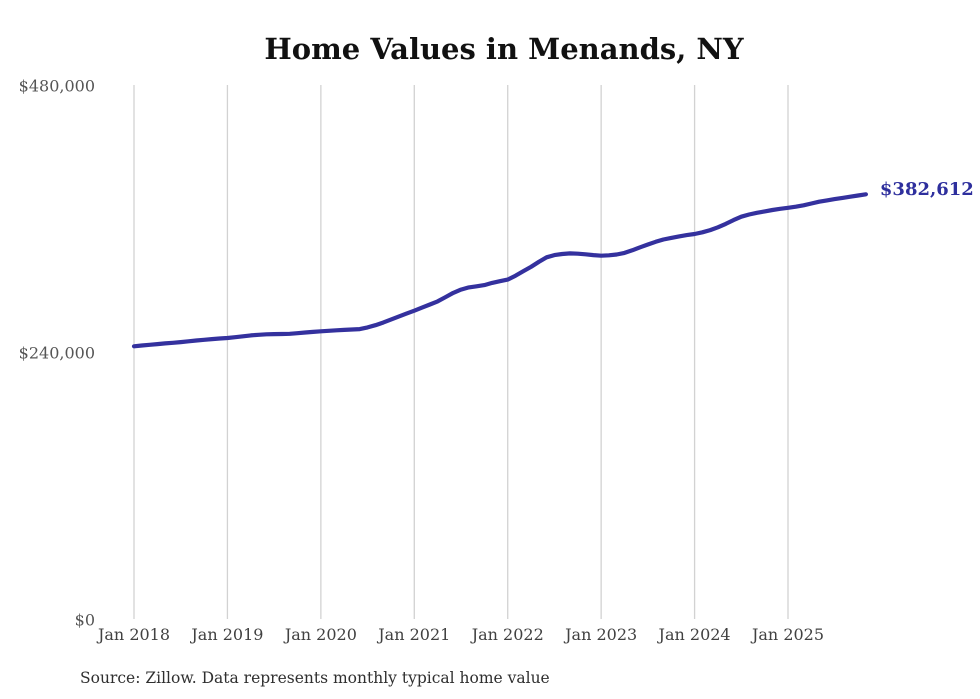 The height and width of the screenshot is (699, 980). I want to click on chart-title: Home Values in Menands, NY, so click(504, 49).